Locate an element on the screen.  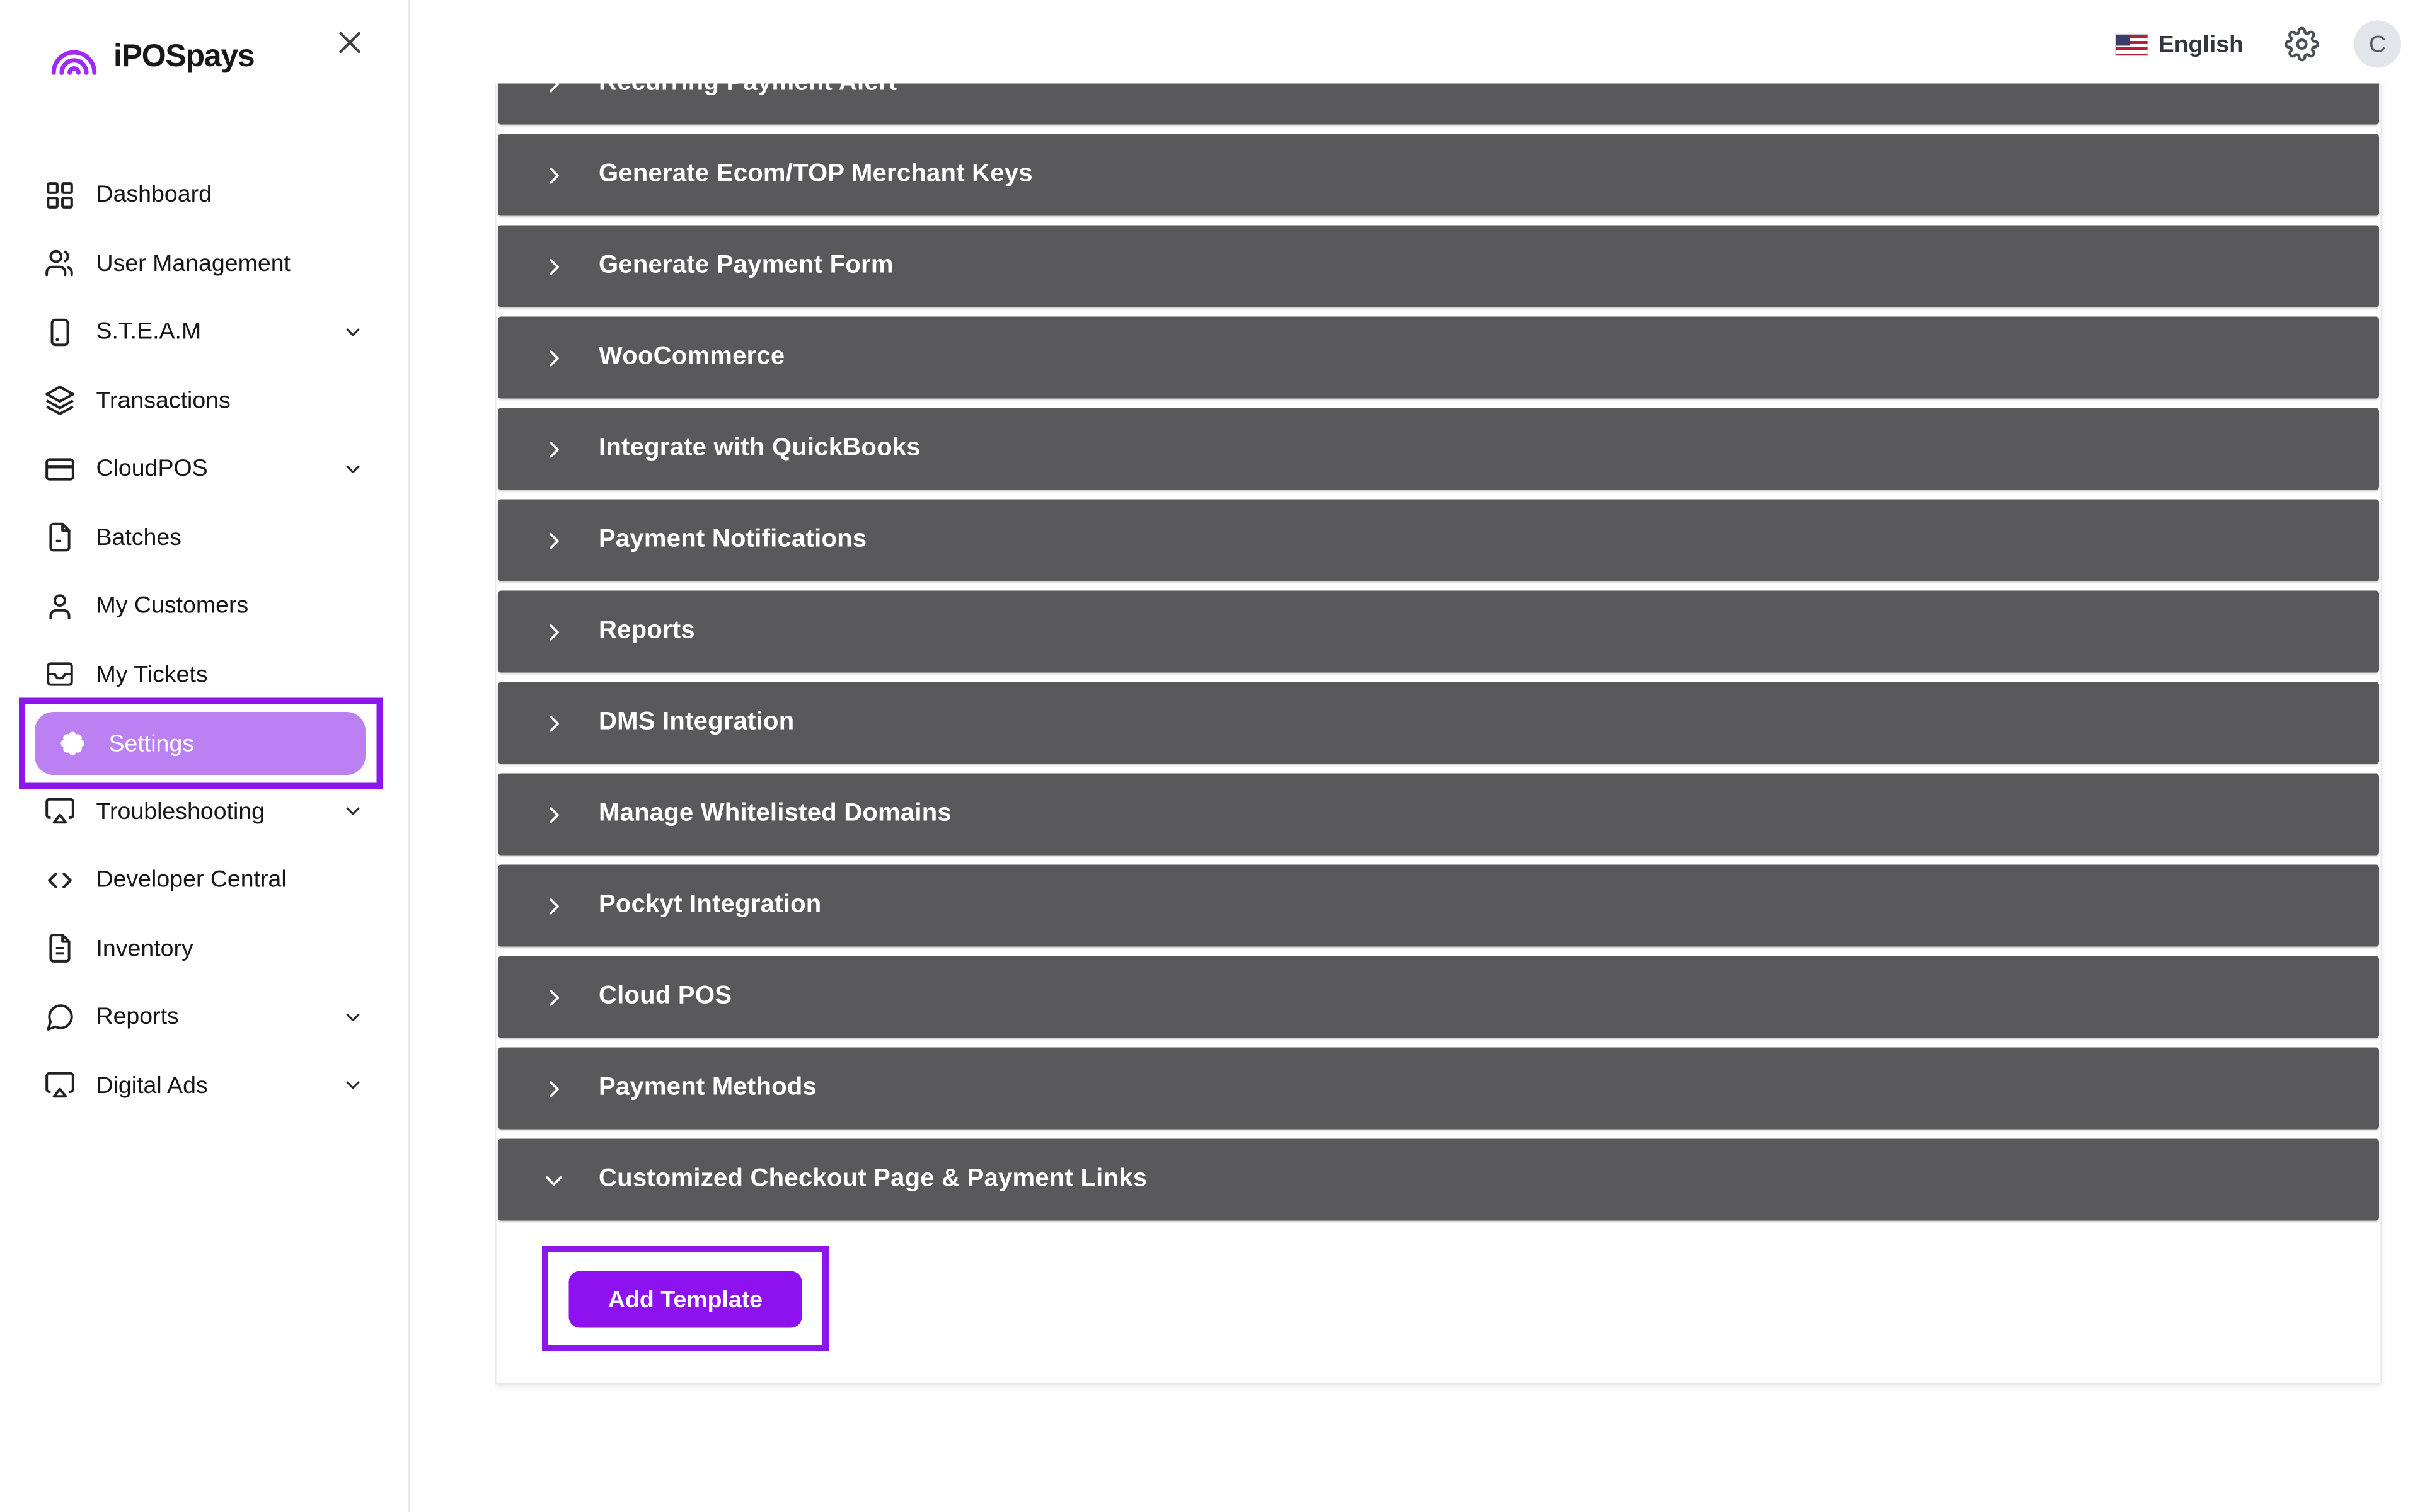
sidebar-item-user-management: User Management is located at coordinates (204, 263).